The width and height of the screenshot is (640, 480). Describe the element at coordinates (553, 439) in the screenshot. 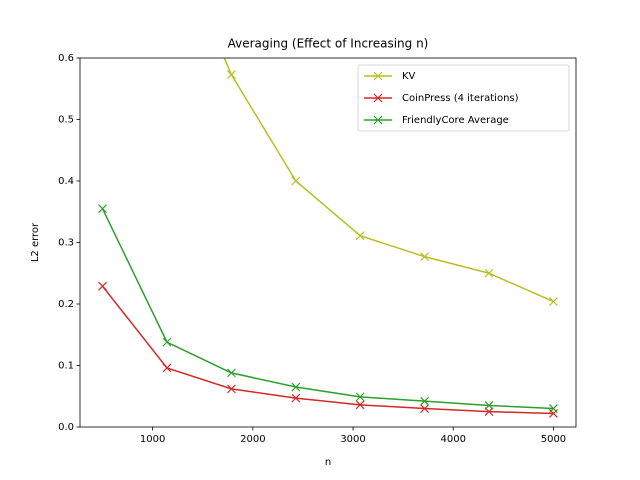

I see `x-tick-label: 5000` at that location.